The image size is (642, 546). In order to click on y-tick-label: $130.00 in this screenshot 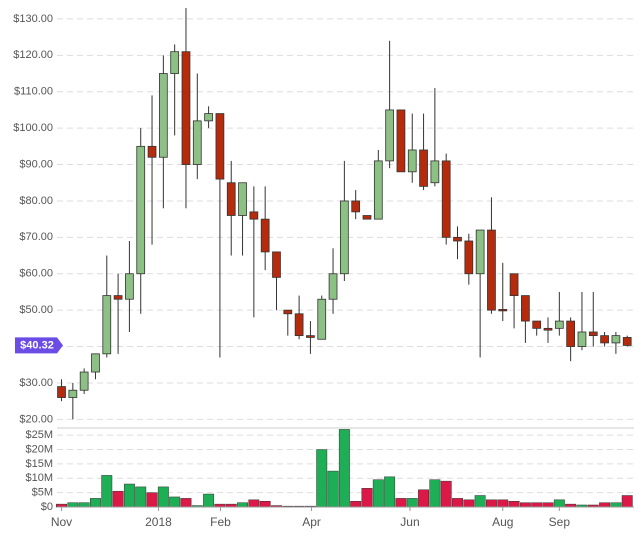, I will do `click(33, 19)`.